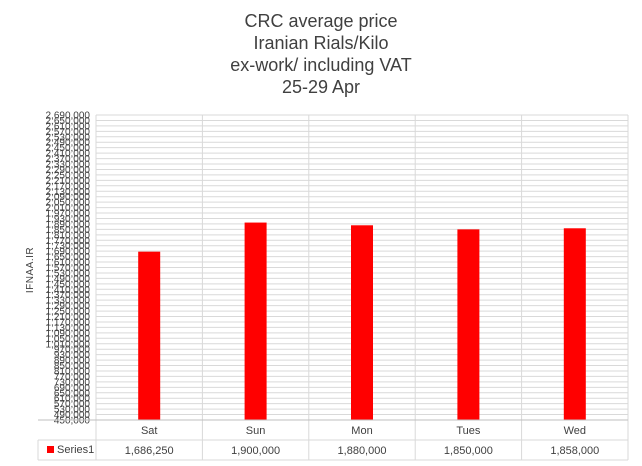 The width and height of the screenshot is (642, 466). I want to click on y-tick-label: 2,690,000, so click(68, 116).